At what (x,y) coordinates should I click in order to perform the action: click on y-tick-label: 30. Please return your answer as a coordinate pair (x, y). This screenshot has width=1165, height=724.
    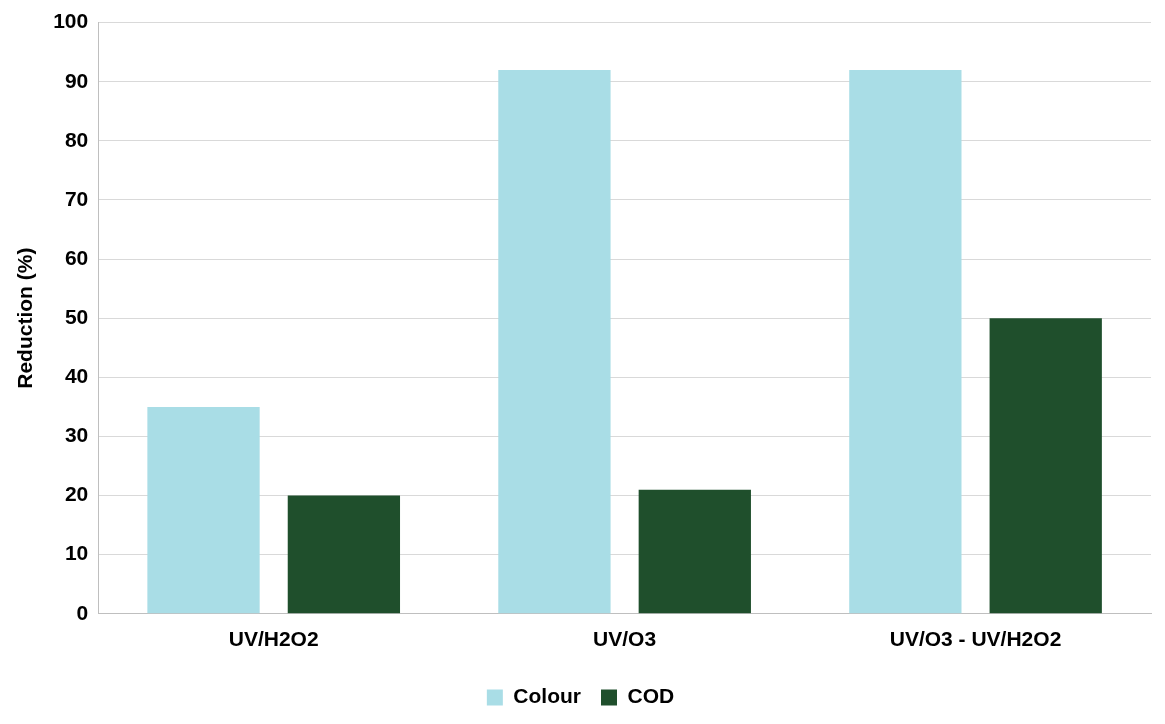
    Looking at the image, I should click on (76, 435).